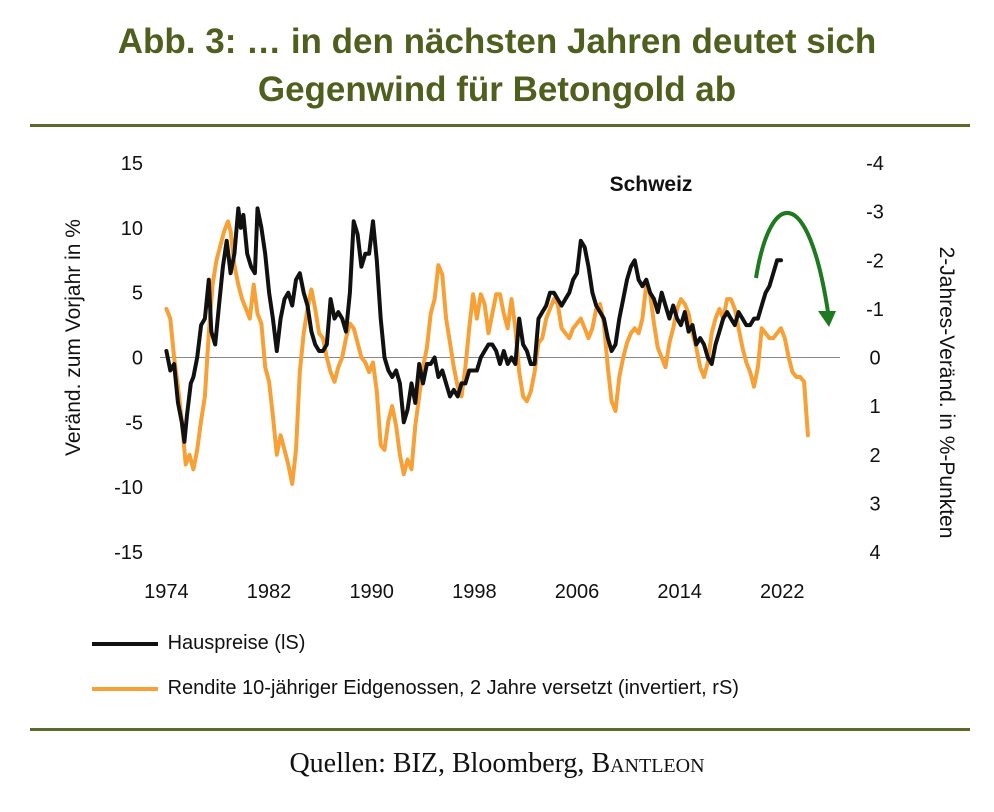  What do you see at coordinates (125, 688) in the screenshot?
I see `legend-swatch-orange` at bounding box center [125, 688].